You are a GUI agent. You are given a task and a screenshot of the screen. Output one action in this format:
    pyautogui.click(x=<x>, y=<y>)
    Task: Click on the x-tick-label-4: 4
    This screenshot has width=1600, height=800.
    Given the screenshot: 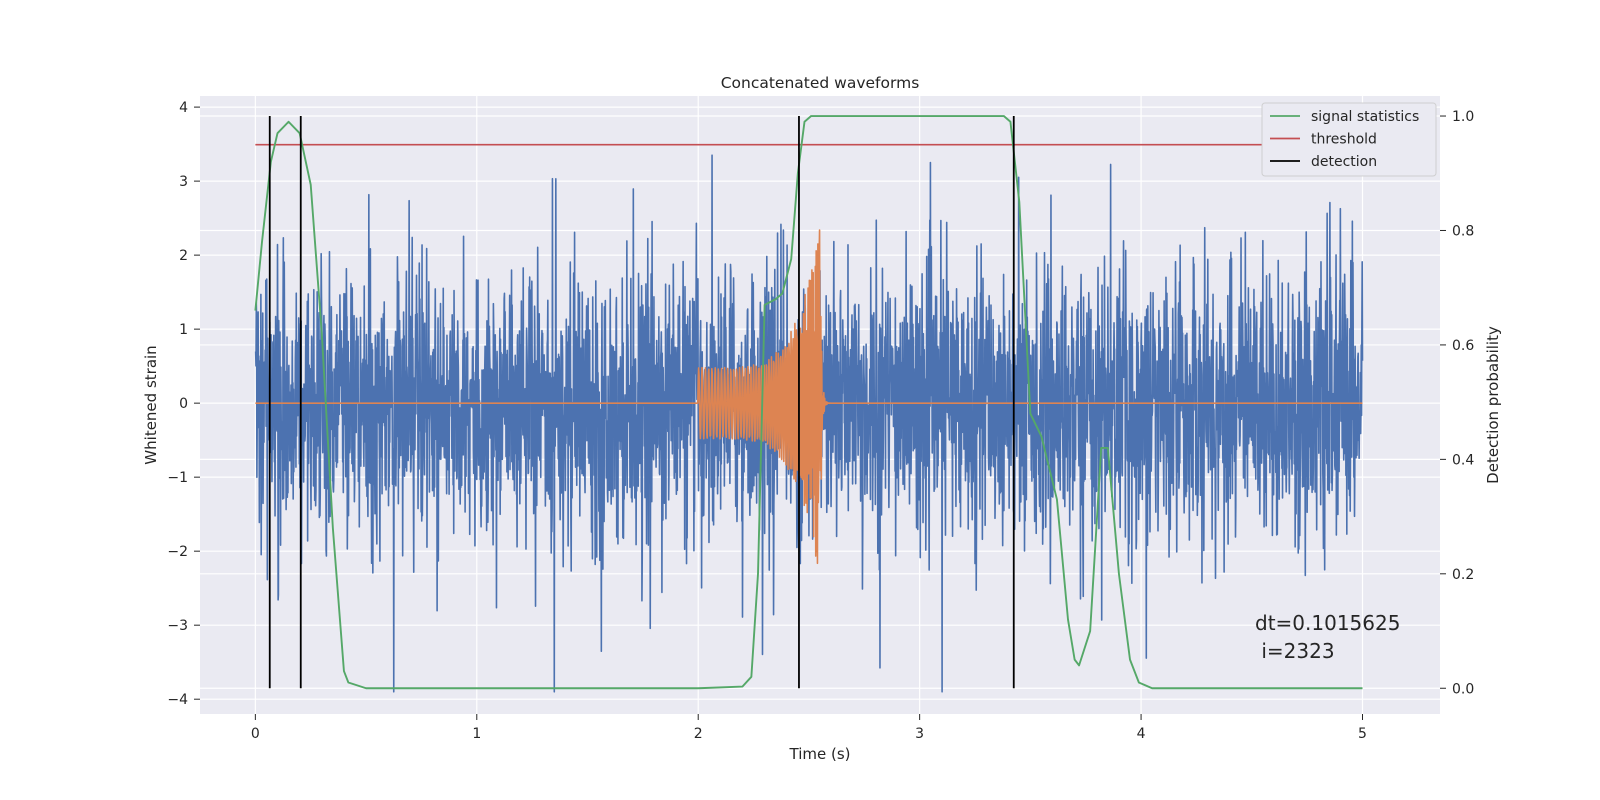 What is the action you would take?
    pyautogui.click(x=1141, y=734)
    